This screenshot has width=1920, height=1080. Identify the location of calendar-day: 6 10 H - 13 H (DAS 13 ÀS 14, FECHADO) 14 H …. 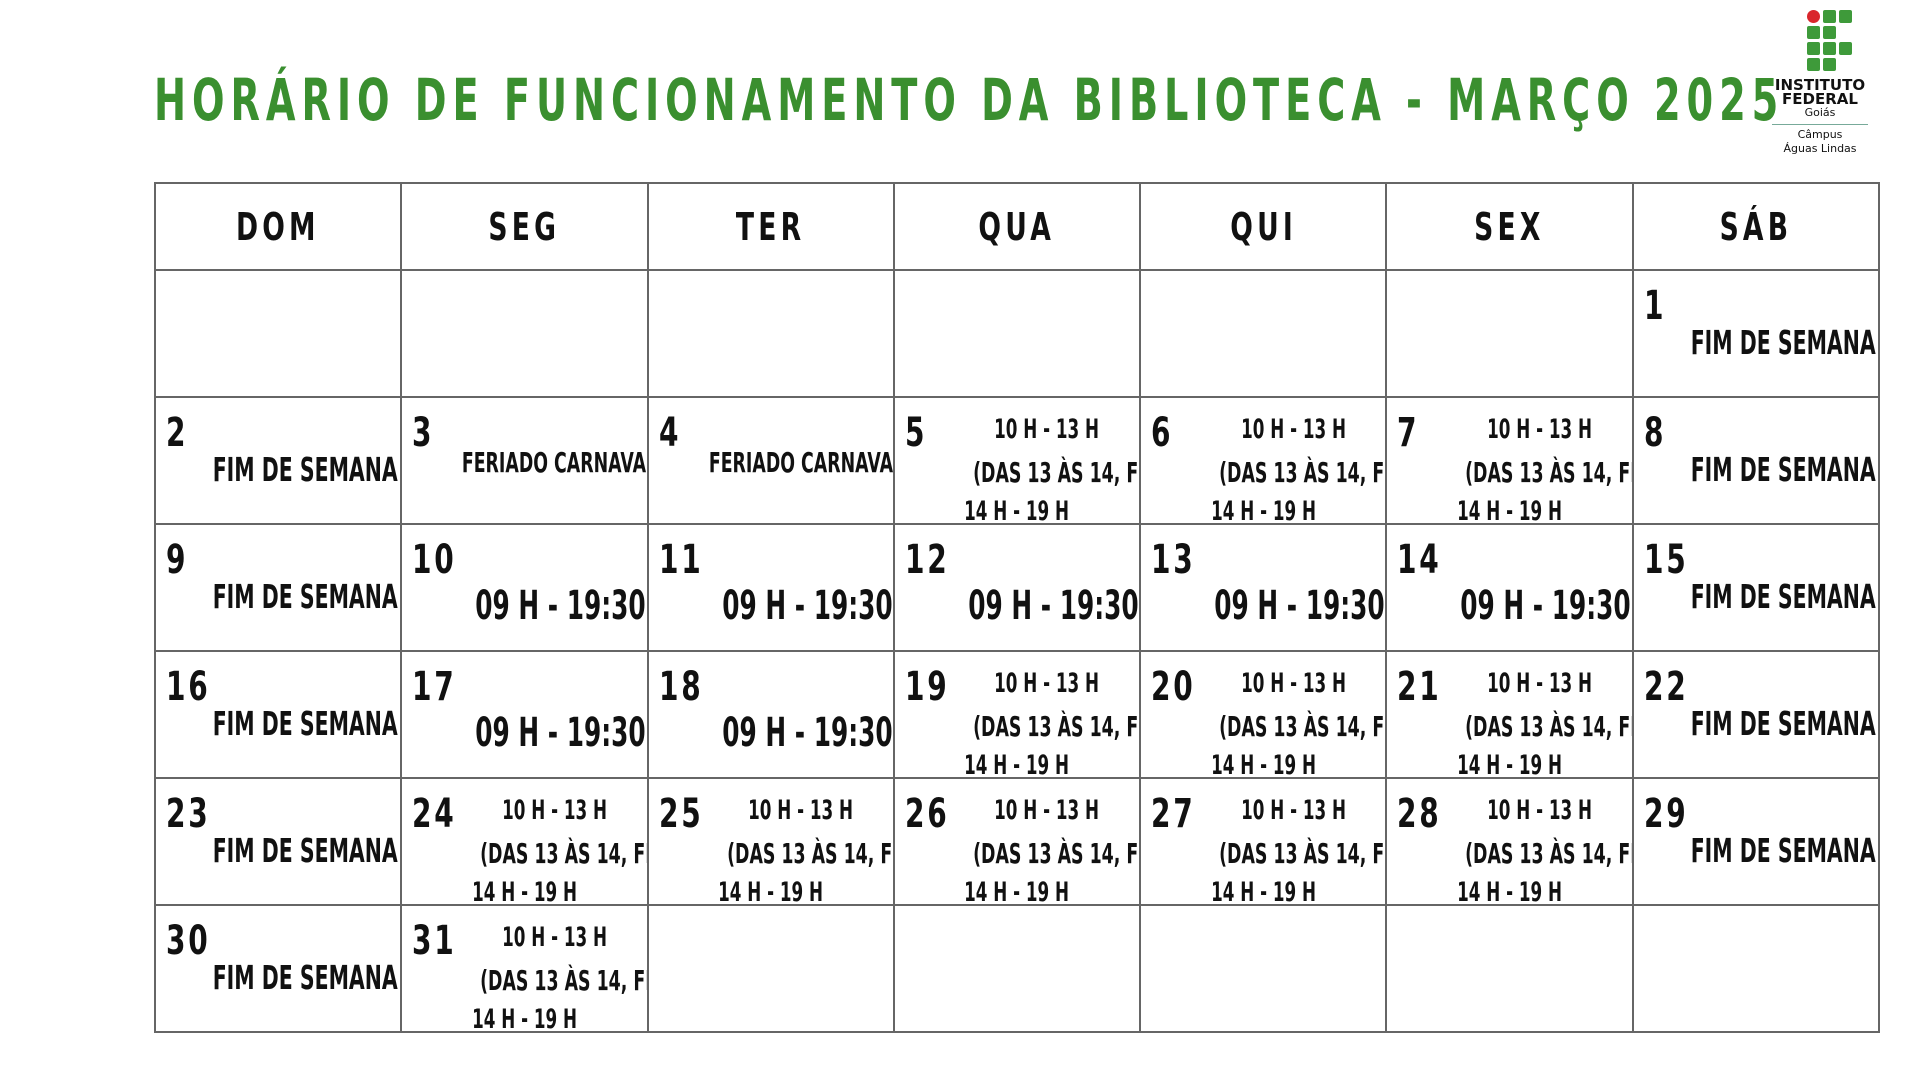
(1263, 460).